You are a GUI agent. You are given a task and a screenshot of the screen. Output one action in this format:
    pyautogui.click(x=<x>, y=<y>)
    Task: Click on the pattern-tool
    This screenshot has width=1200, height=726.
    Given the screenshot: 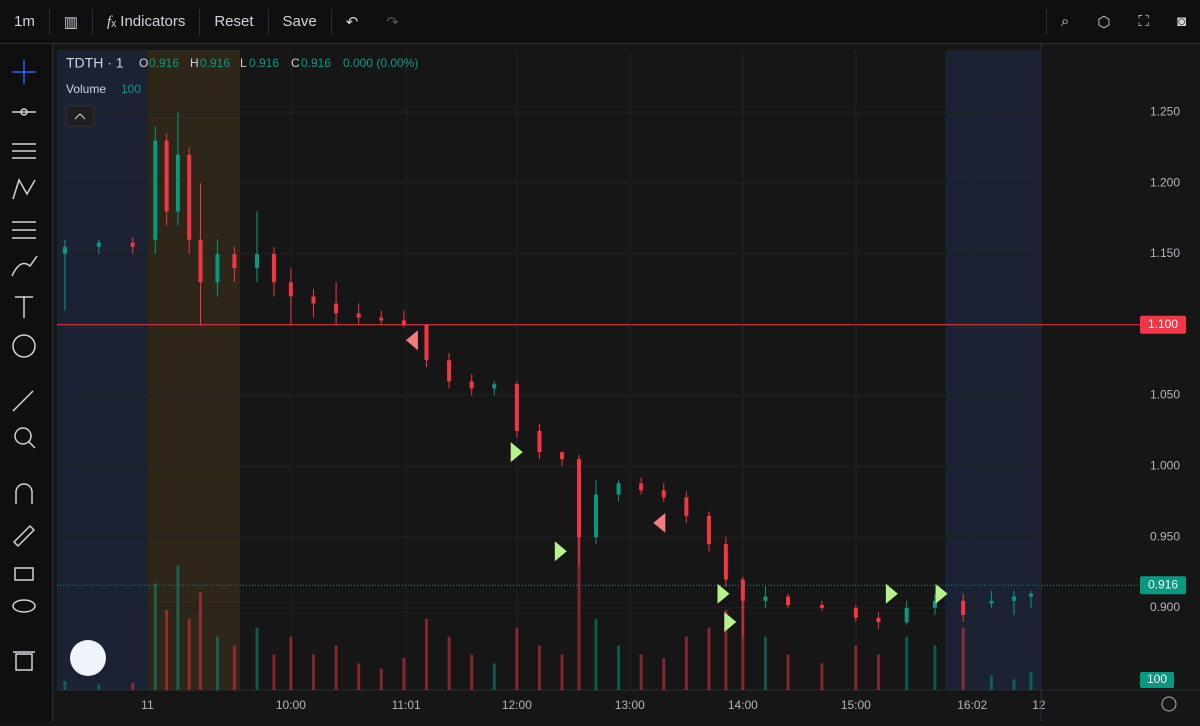 What is the action you would take?
    pyautogui.click(x=24, y=189)
    